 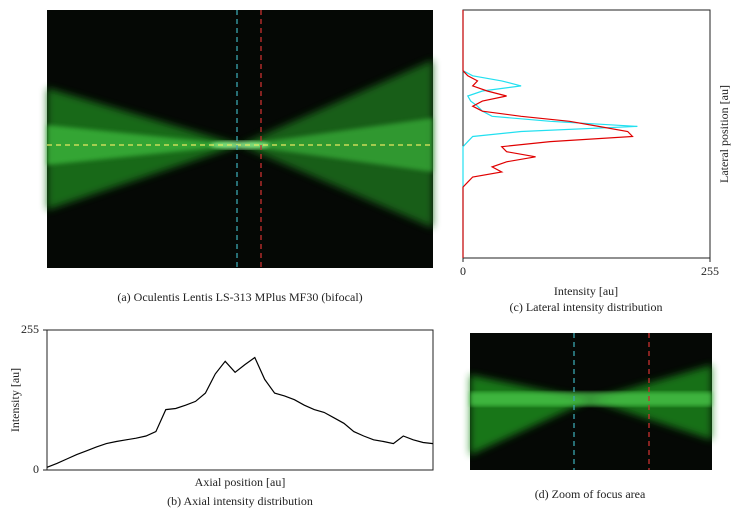 I want to click on x-axis-label: Axial position [au], so click(x=240, y=482).